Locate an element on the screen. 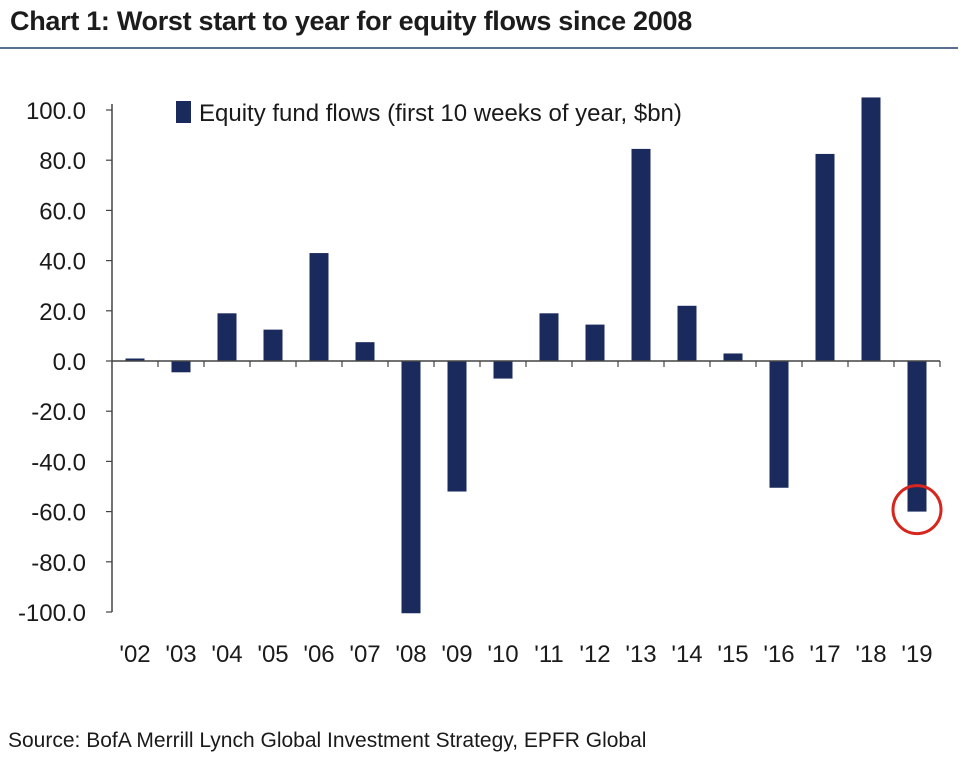  x-tick-label: '03 is located at coordinates (180, 654).